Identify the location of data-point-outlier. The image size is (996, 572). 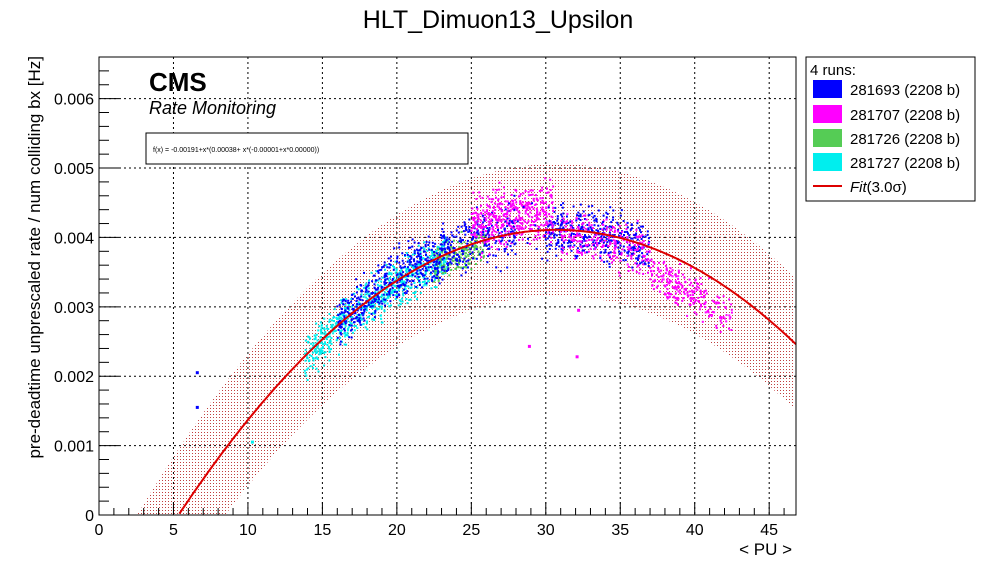
(577, 357).